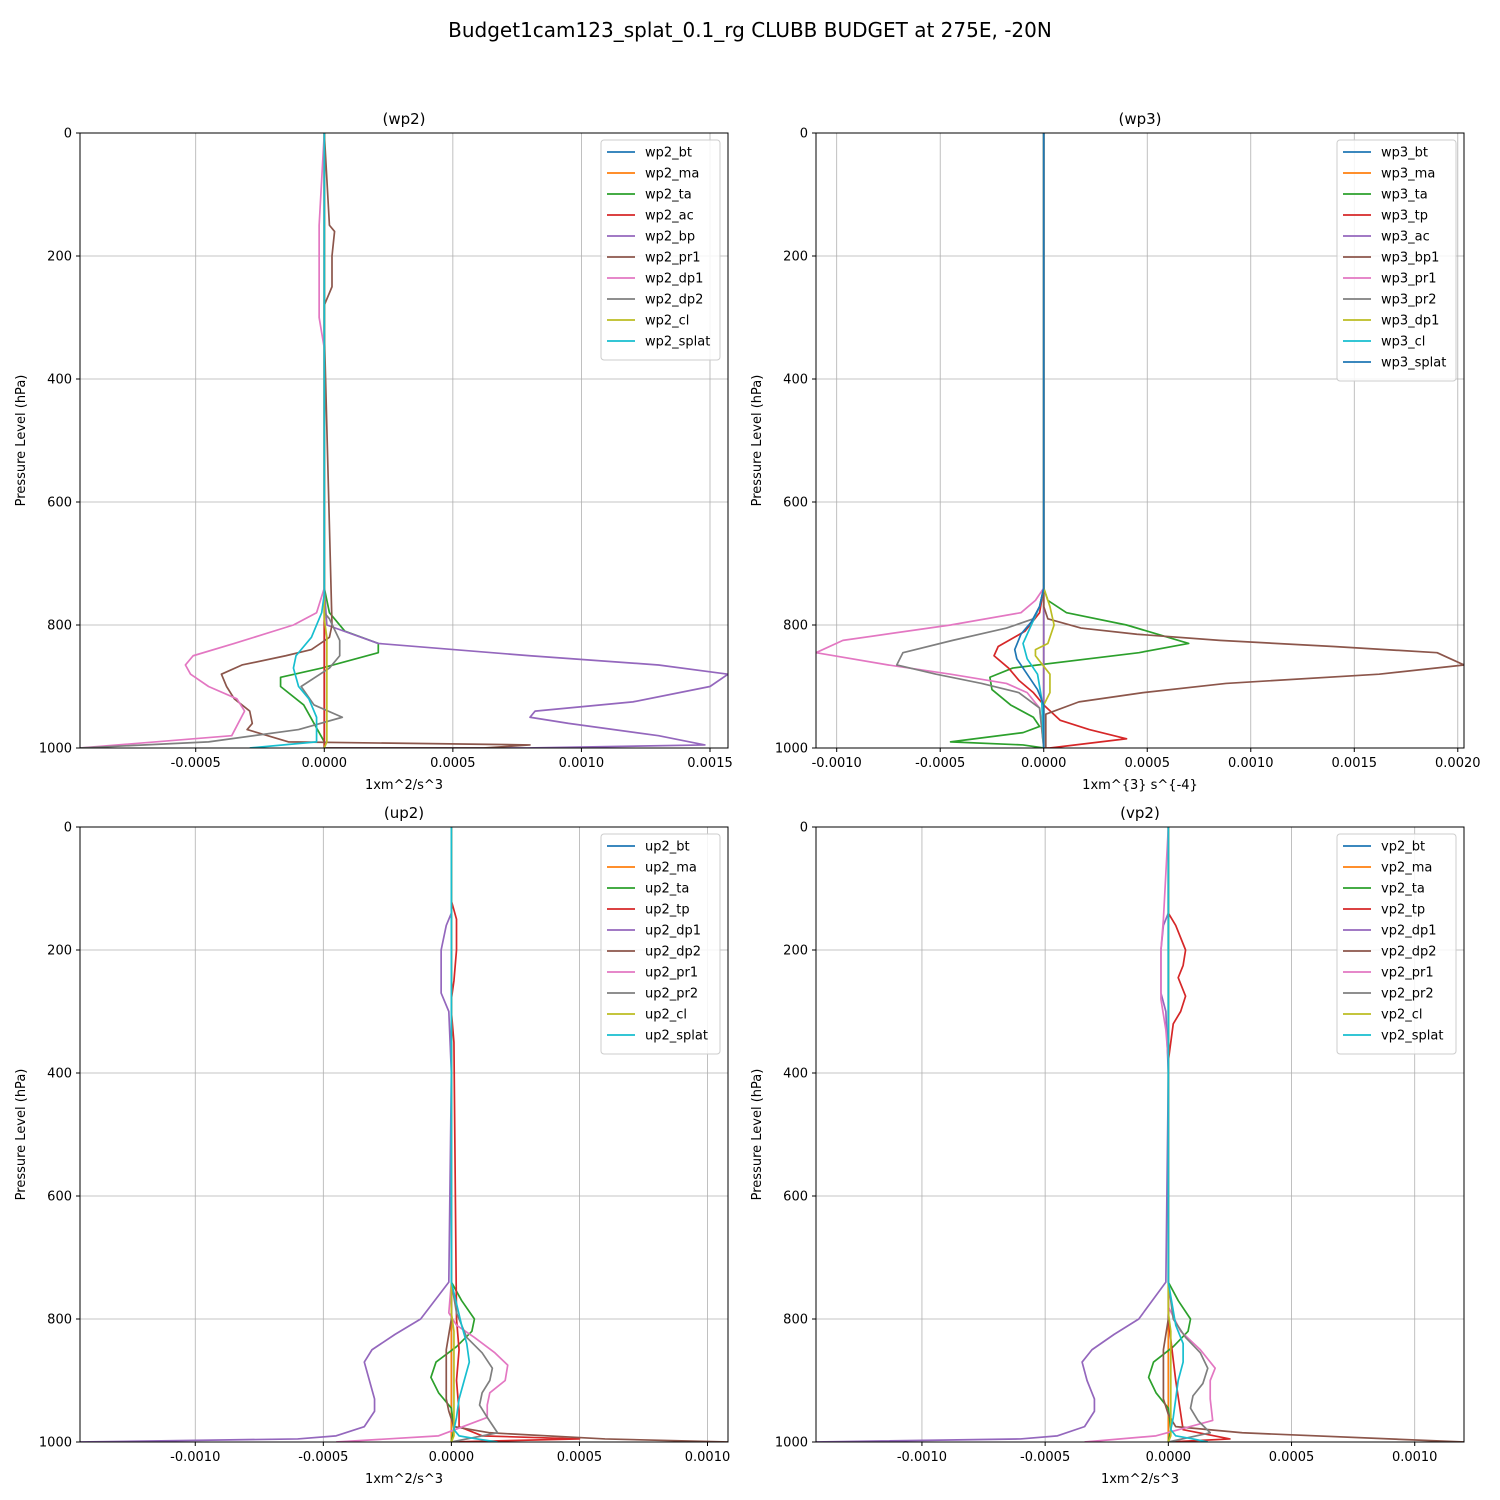  I want to click on legend-entry: vp2_bt, so click(1403, 847).